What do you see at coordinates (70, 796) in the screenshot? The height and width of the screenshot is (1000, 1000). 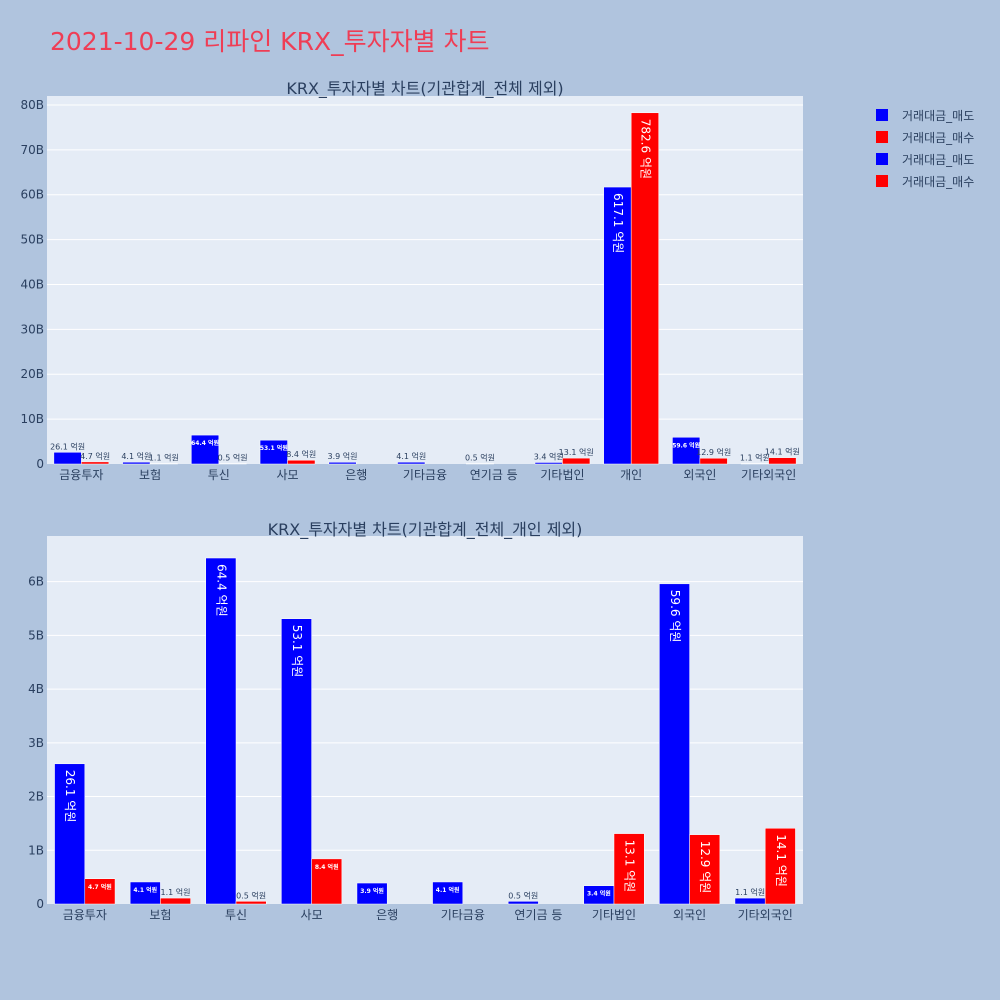 I see `bar-value-label: 26.1 억원` at bounding box center [70, 796].